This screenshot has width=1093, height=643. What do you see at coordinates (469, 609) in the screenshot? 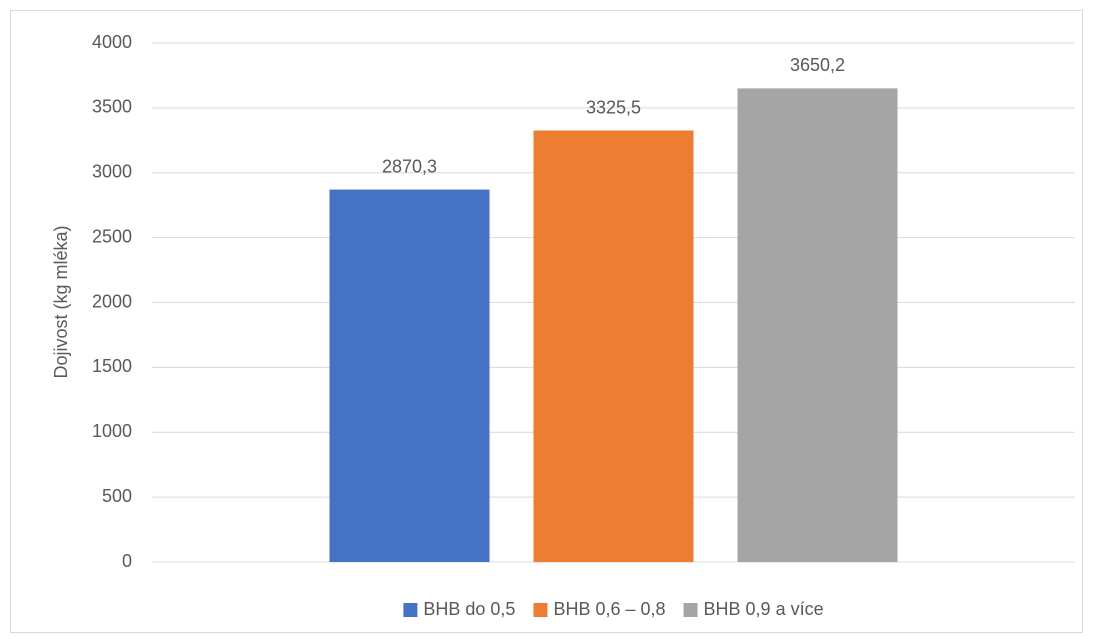
I see `legend-label: BHB do 0,5` at bounding box center [469, 609].